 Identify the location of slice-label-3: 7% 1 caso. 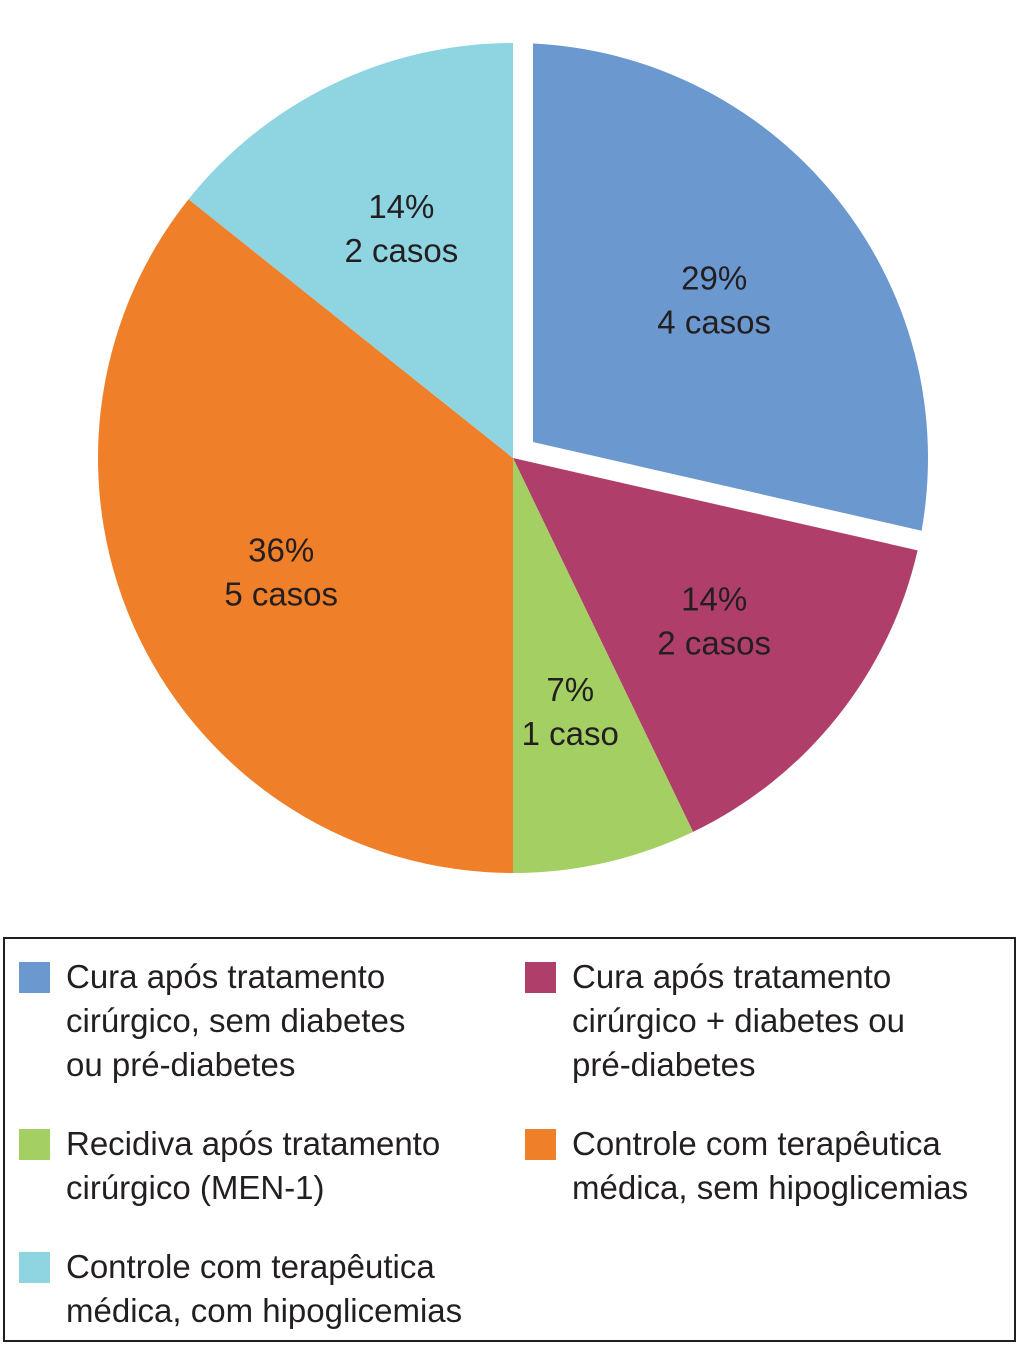
(570, 711).